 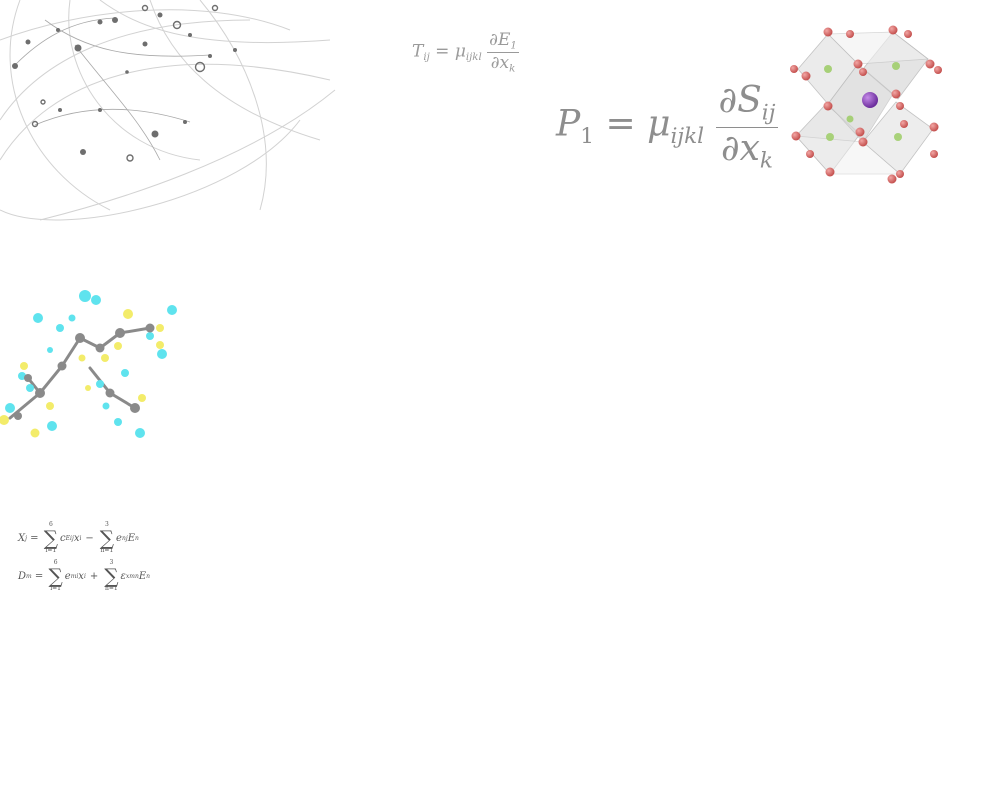 I want to click on numerator-text: ∂S, so click(x=740, y=100).